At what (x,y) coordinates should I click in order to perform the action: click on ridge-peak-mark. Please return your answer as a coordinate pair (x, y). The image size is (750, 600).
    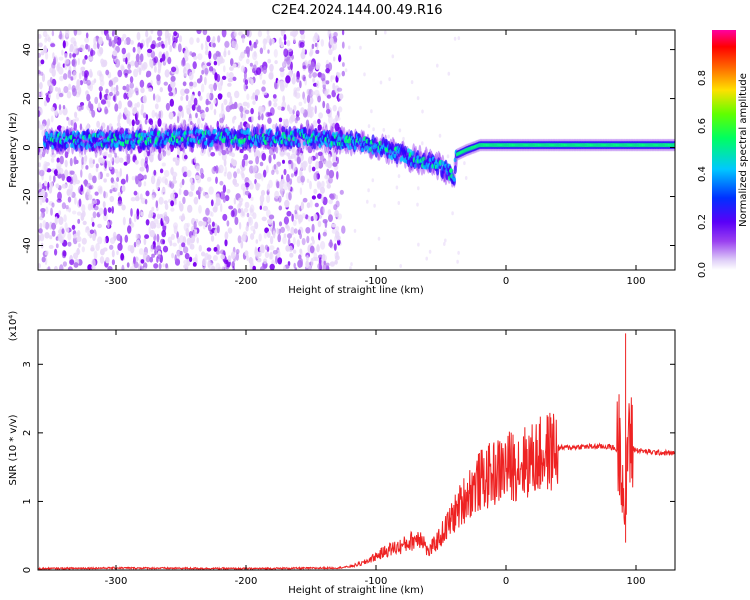
    Looking at the image, I should click on (451, 171).